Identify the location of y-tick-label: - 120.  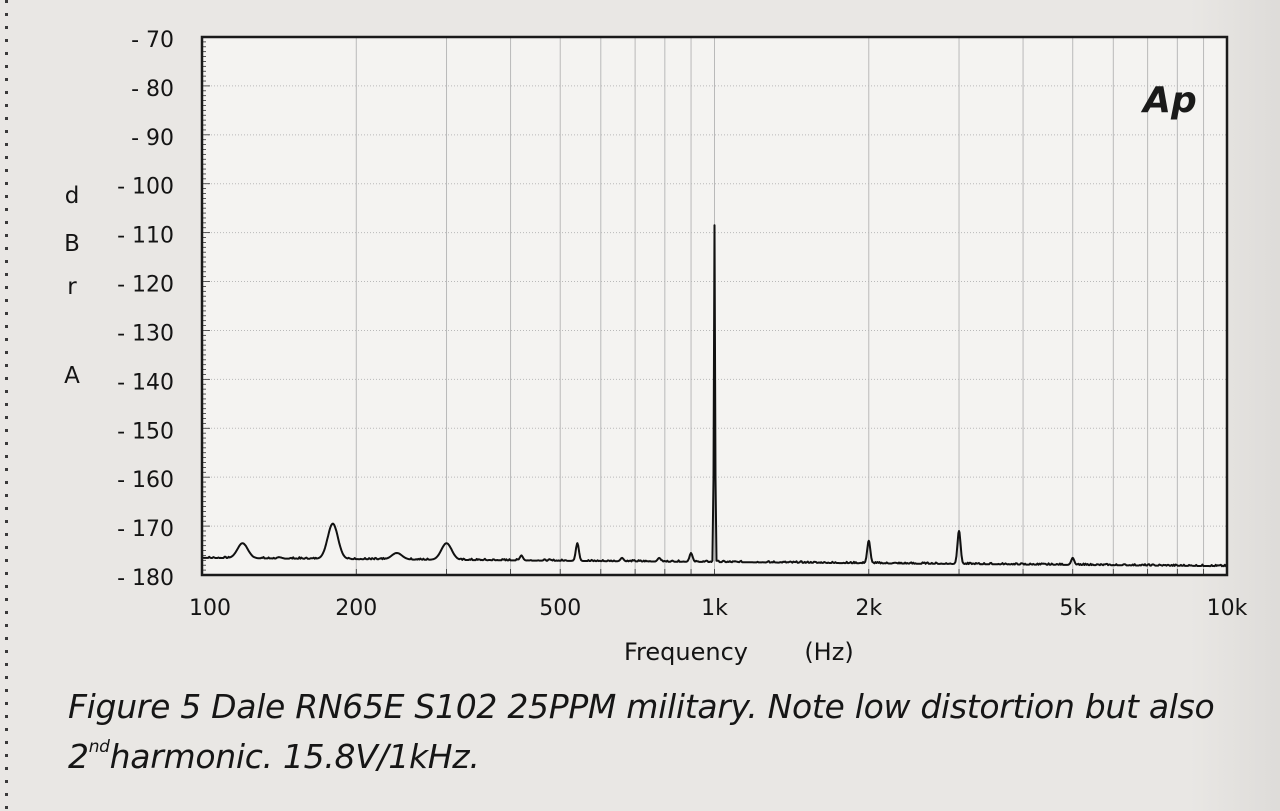
(145, 285).